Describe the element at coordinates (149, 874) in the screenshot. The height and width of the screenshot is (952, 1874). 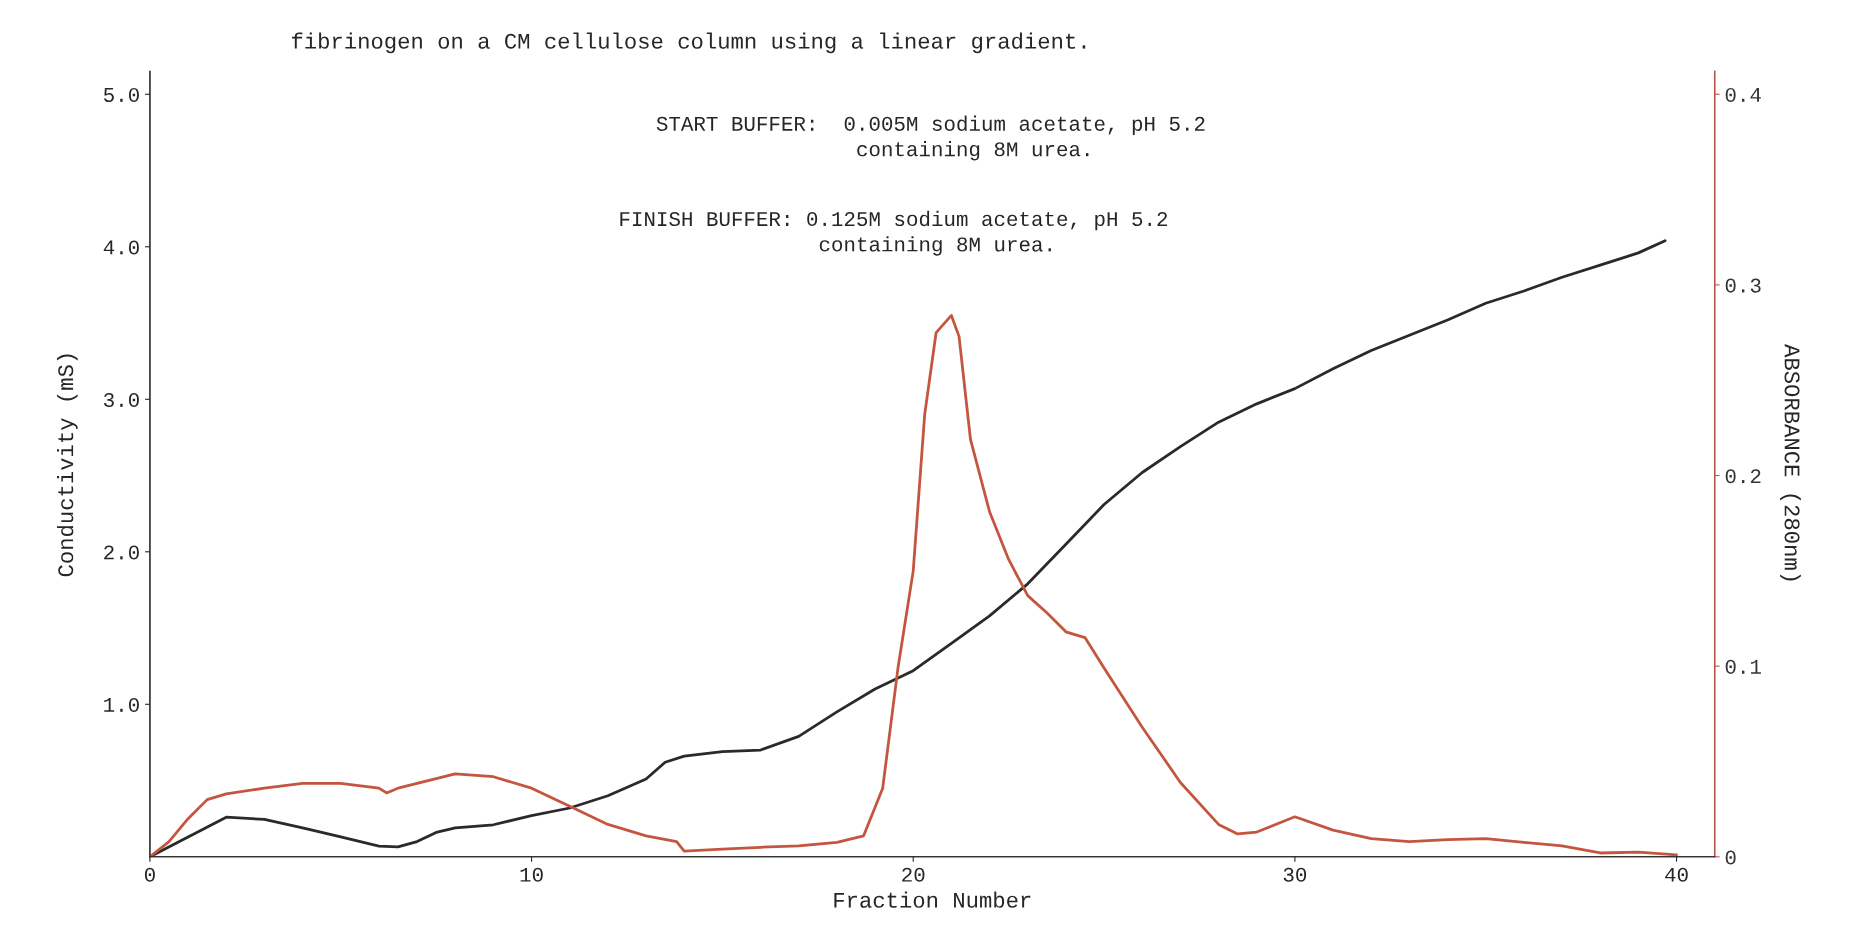
I see `x-tick-label: 0` at that location.